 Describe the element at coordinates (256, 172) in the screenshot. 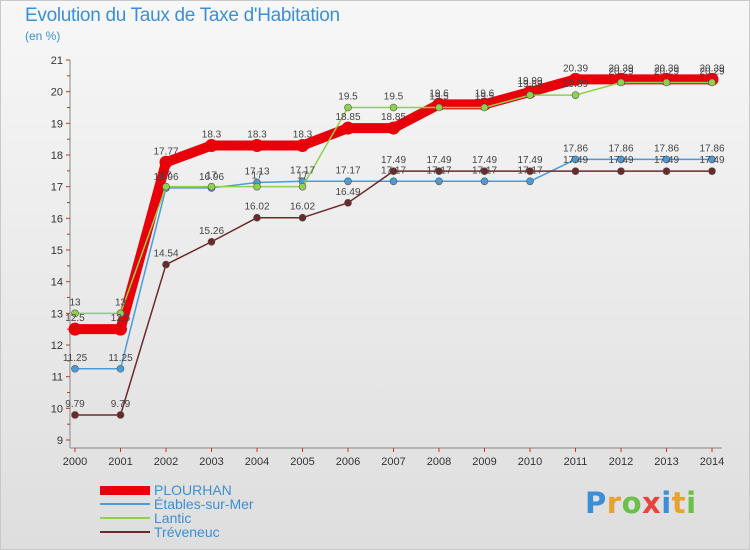

I see `series-etables-data-label: 17.13` at that location.